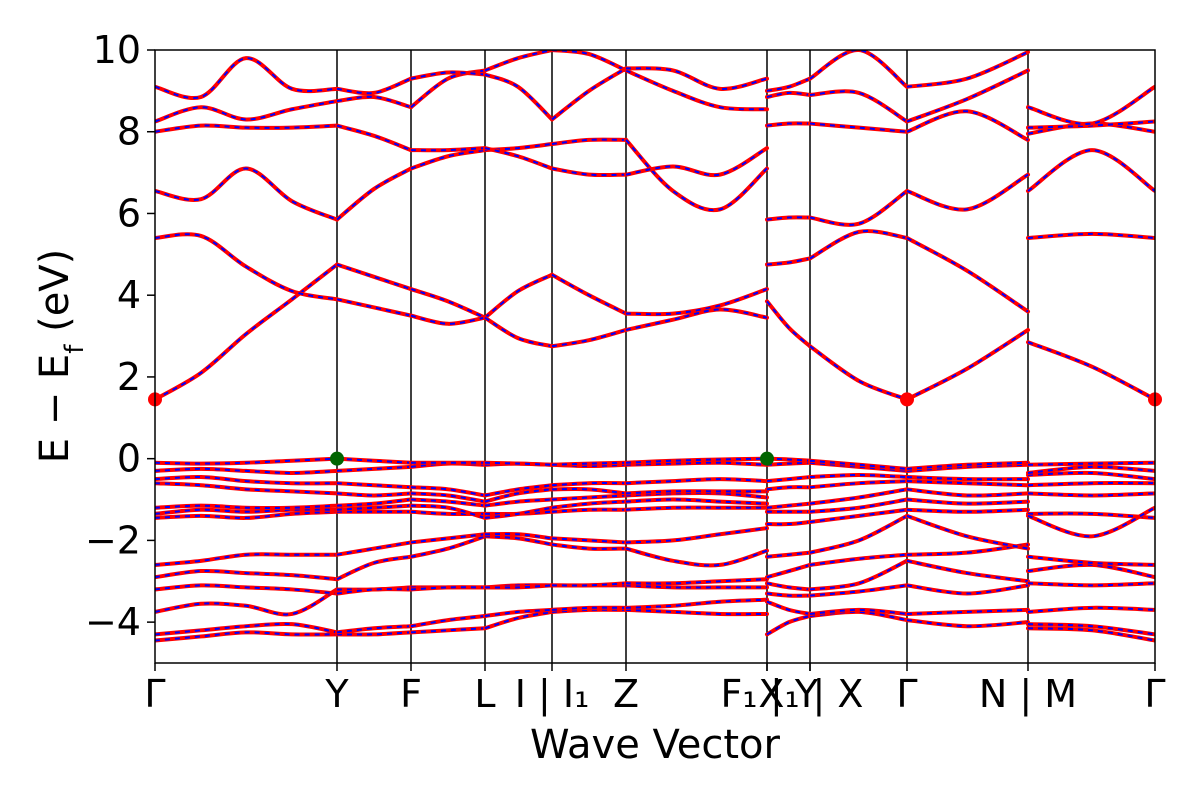  What do you see at coordinates (113, 622) in the screenshot?
I see `y-tick-label: −4` at bounding box center [113, 622].